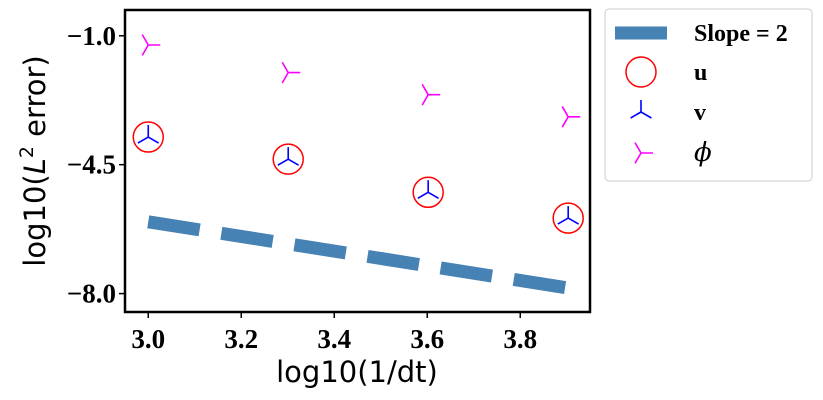 Image resolution: width=823 pixels, height=400 pixels. I want to click on y-tick-label-1: −1.0, so click(91, 36).